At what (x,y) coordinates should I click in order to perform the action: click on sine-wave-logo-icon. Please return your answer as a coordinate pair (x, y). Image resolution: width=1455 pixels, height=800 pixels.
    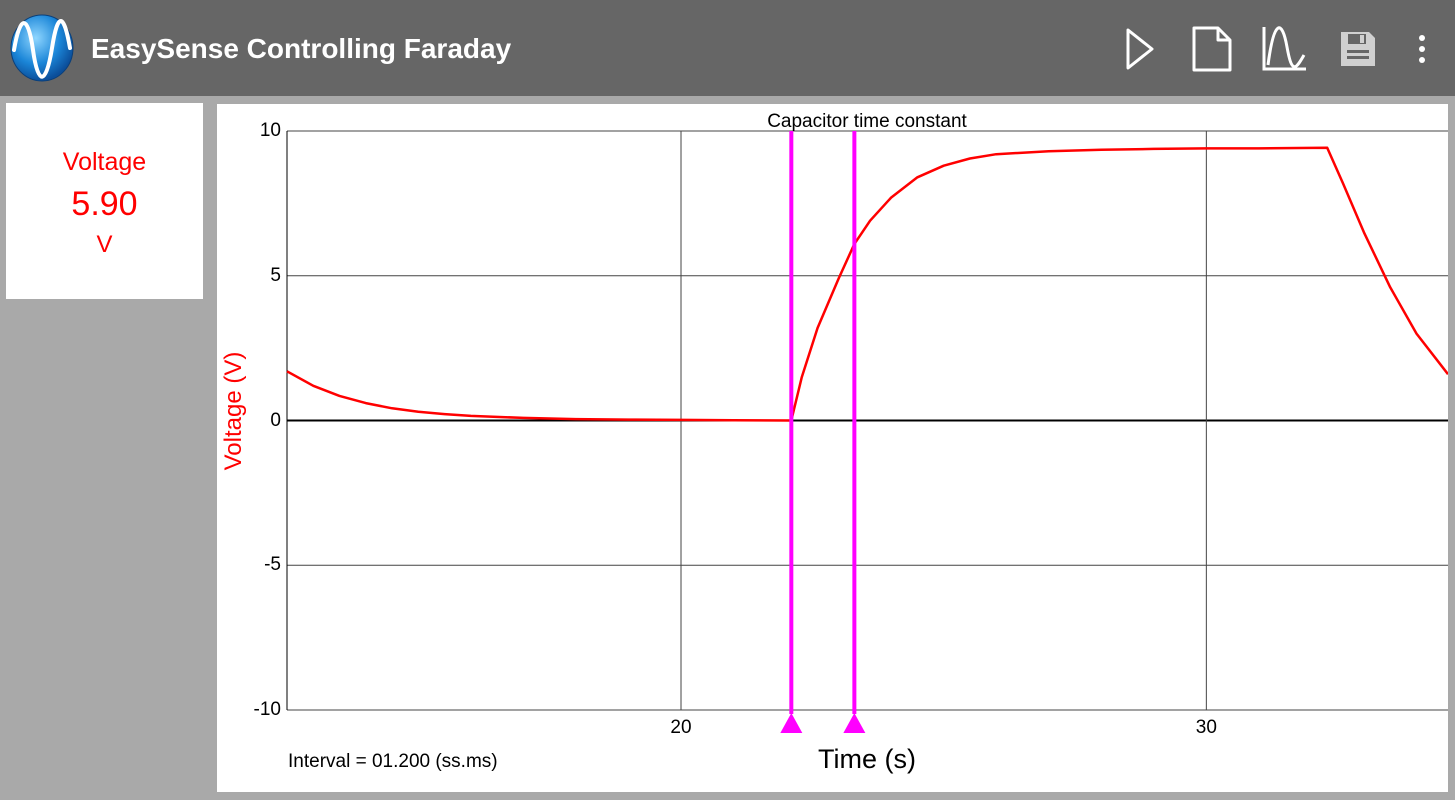
    Looking at the image, I should click on (42, 48).